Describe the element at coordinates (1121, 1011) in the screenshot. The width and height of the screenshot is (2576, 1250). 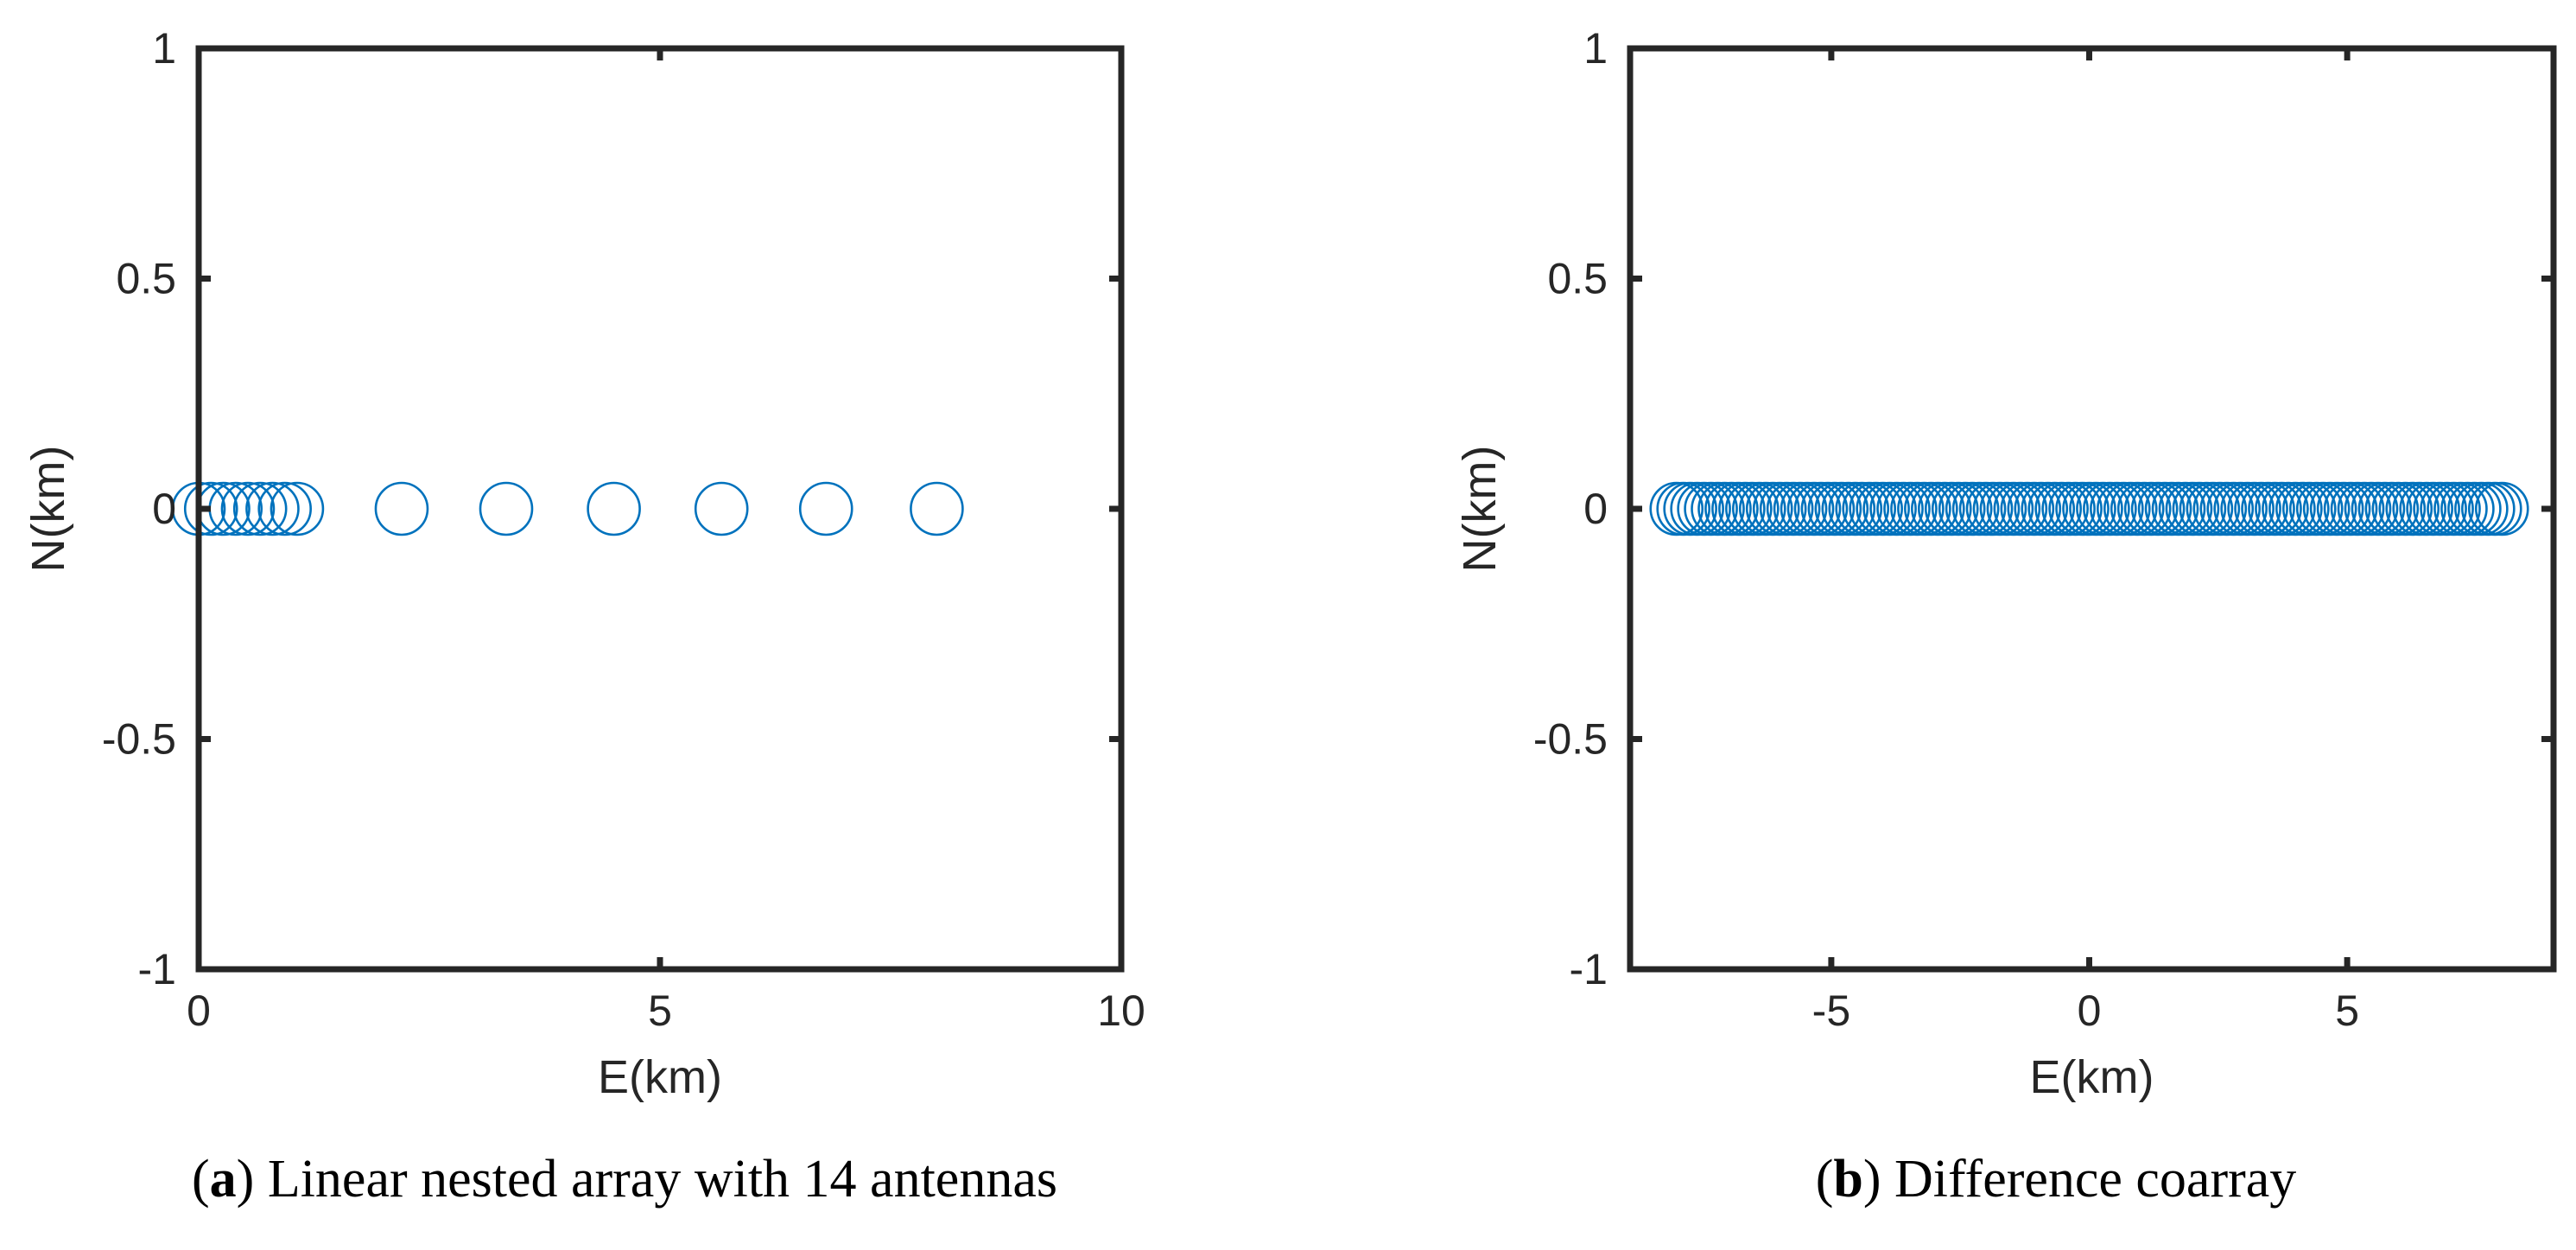
I see `x-tick-label: 10` at that location.